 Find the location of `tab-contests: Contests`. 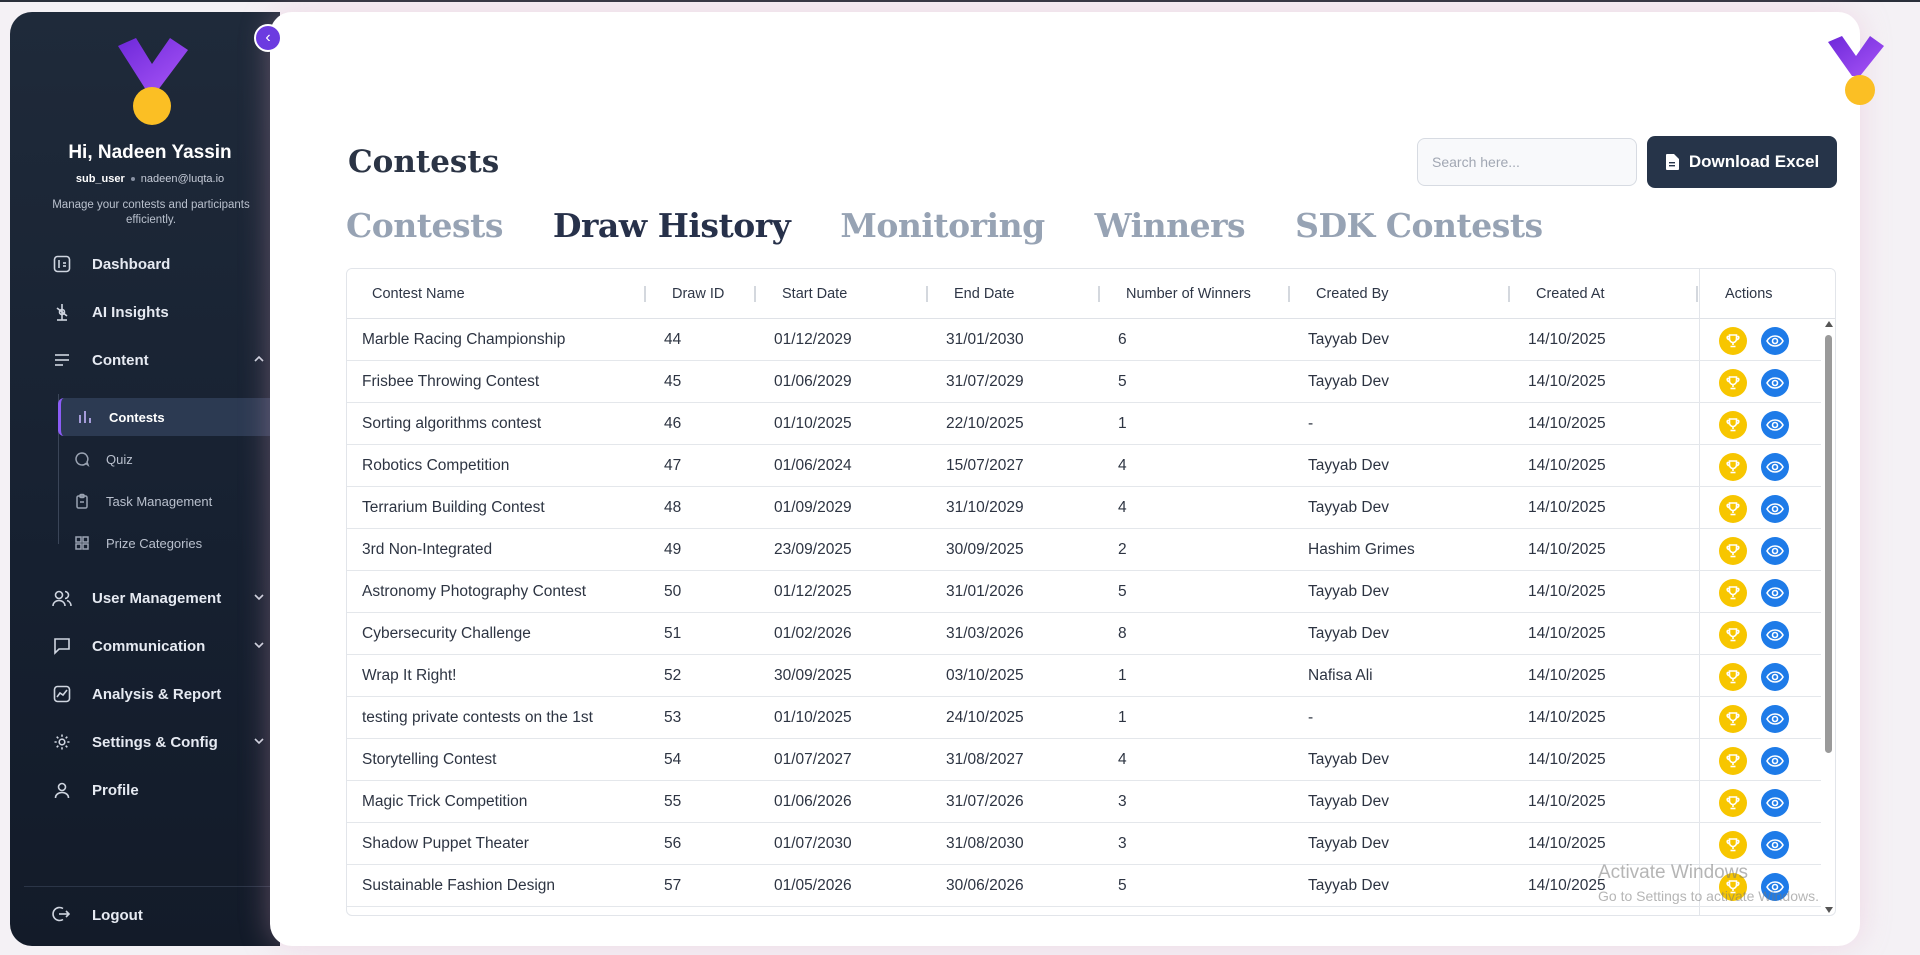

tab-contests: Contests is located at coordinates (424, 225).